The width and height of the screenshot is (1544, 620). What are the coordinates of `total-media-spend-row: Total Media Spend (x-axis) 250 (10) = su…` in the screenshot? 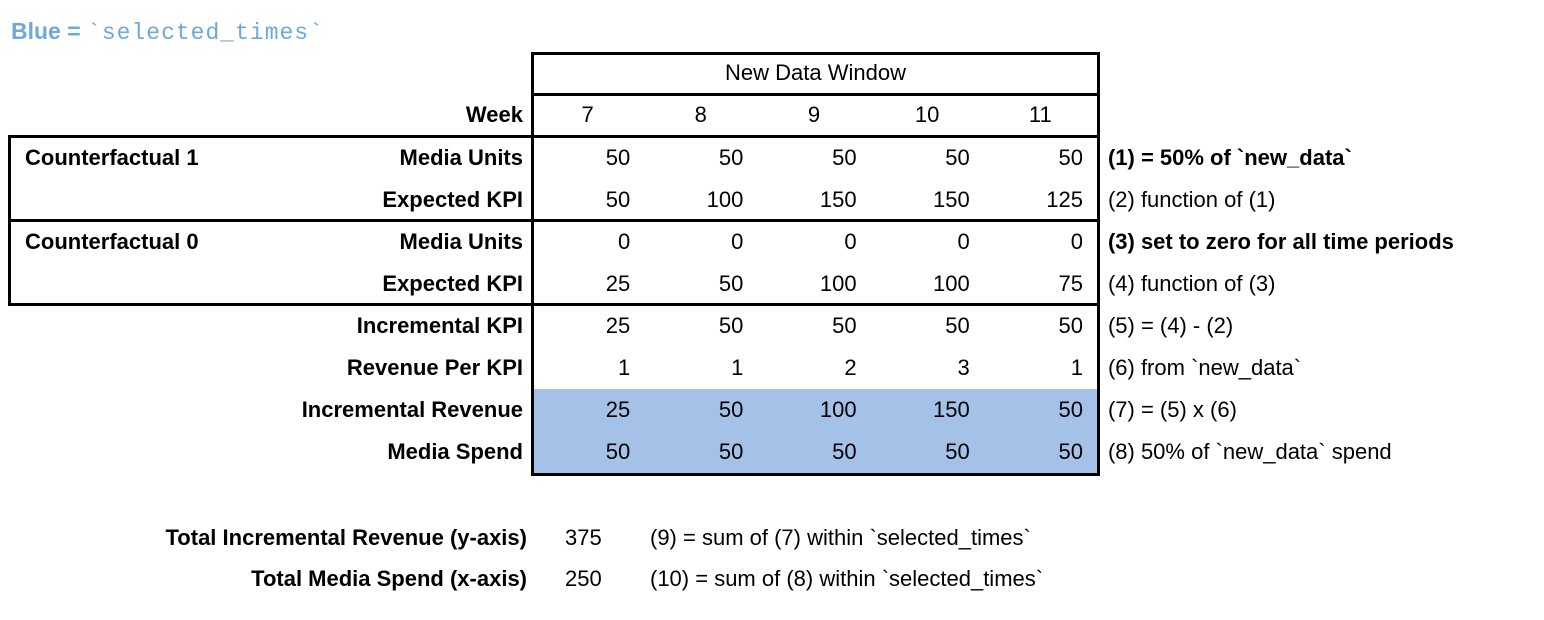 It's located at (772, 578).